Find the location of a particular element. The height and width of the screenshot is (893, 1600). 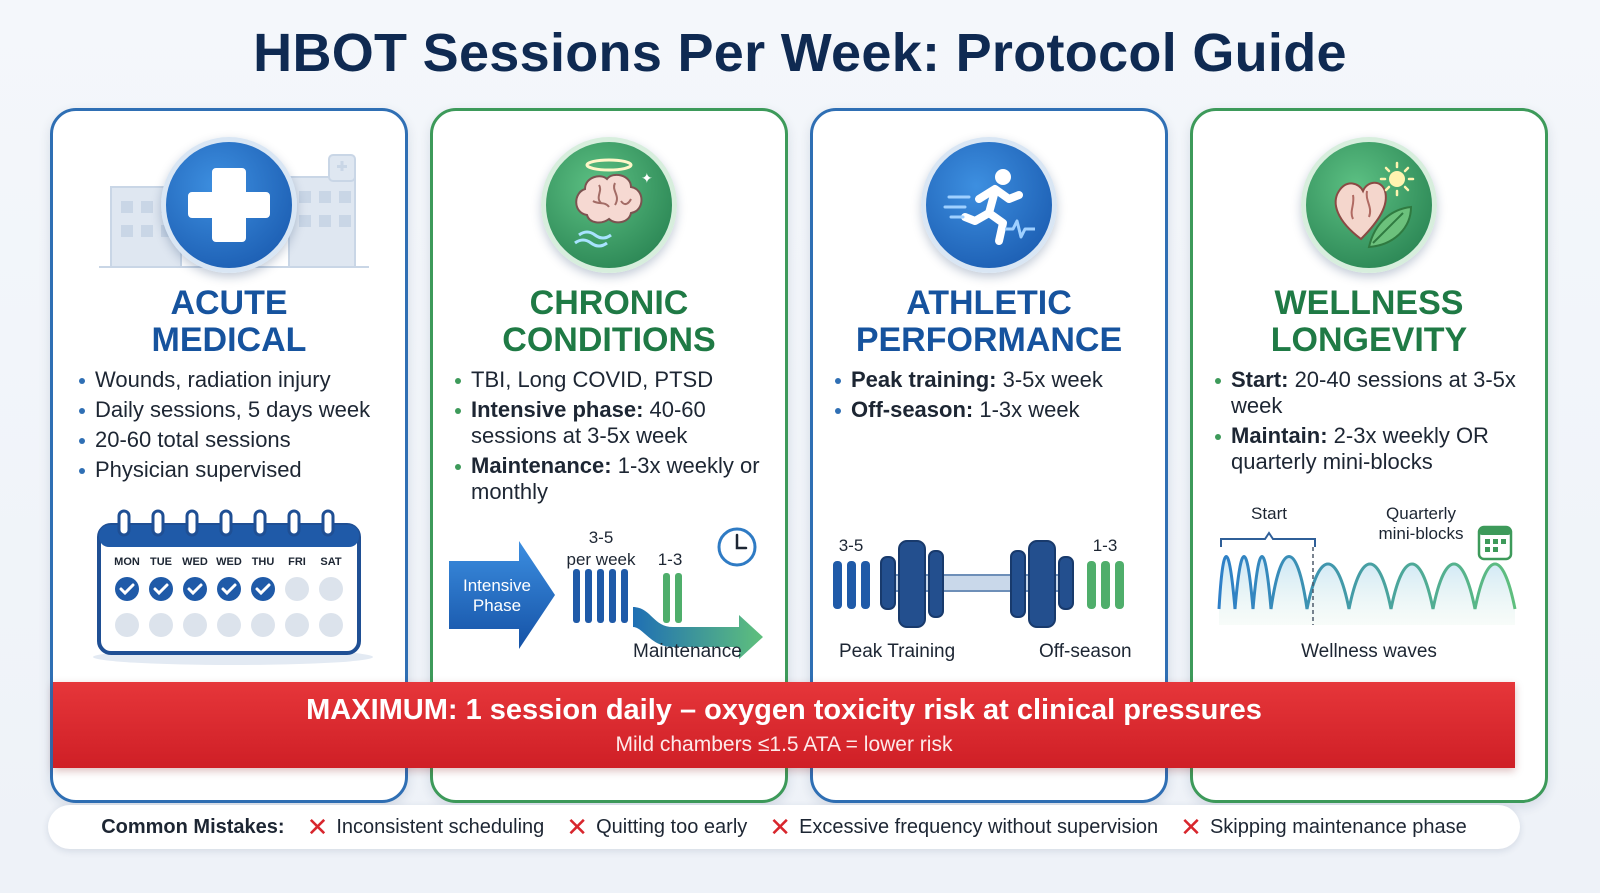

maintenance-label: Maintenance is located at coordinates (687, 651).